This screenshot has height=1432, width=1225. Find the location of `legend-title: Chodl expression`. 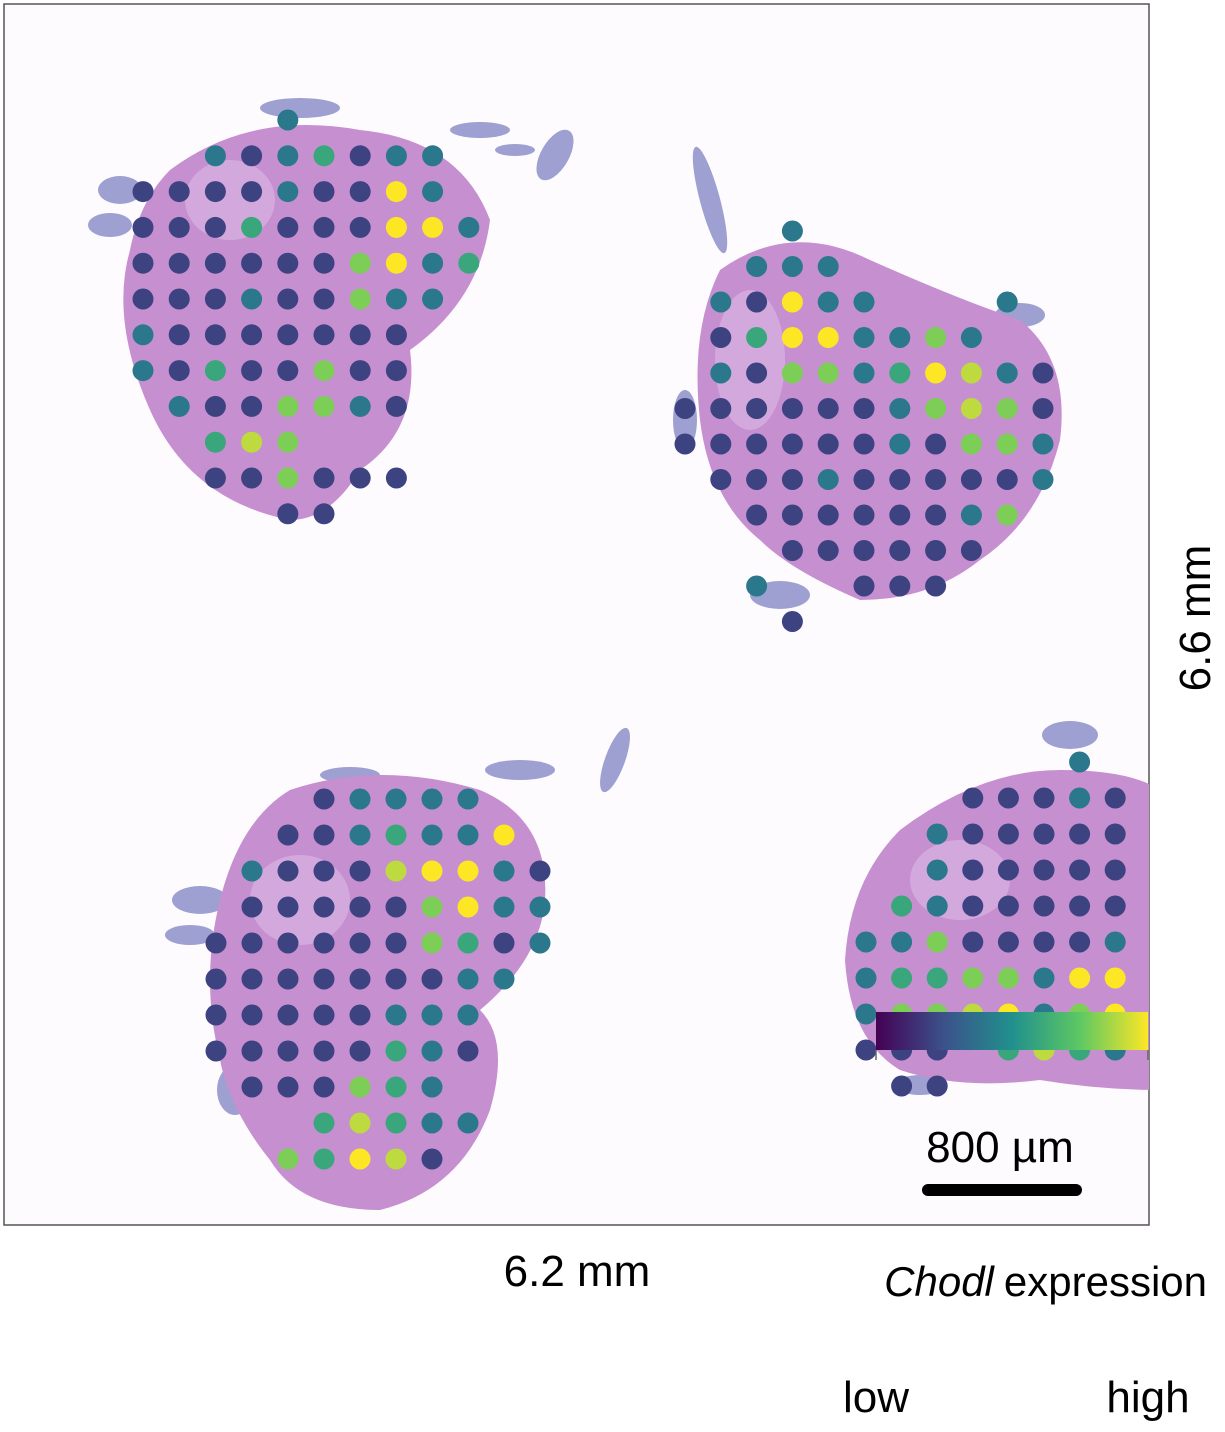

legend-title: Chodl expression is located at coordinates (1045, 1281).